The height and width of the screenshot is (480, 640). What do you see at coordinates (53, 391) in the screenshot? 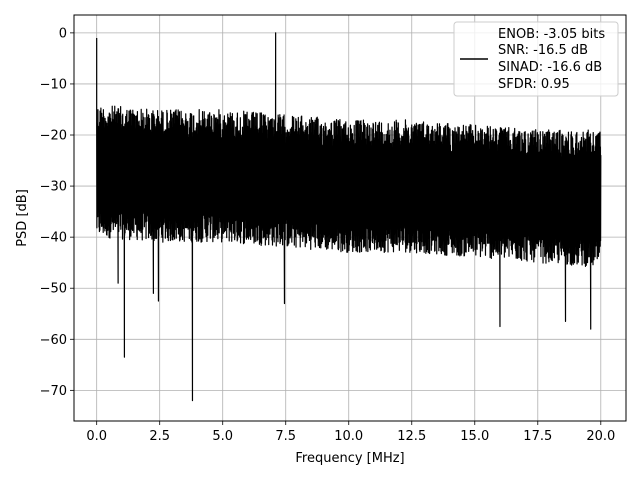
I see `y-tick-label: −70` at bounding box center [53, 391].